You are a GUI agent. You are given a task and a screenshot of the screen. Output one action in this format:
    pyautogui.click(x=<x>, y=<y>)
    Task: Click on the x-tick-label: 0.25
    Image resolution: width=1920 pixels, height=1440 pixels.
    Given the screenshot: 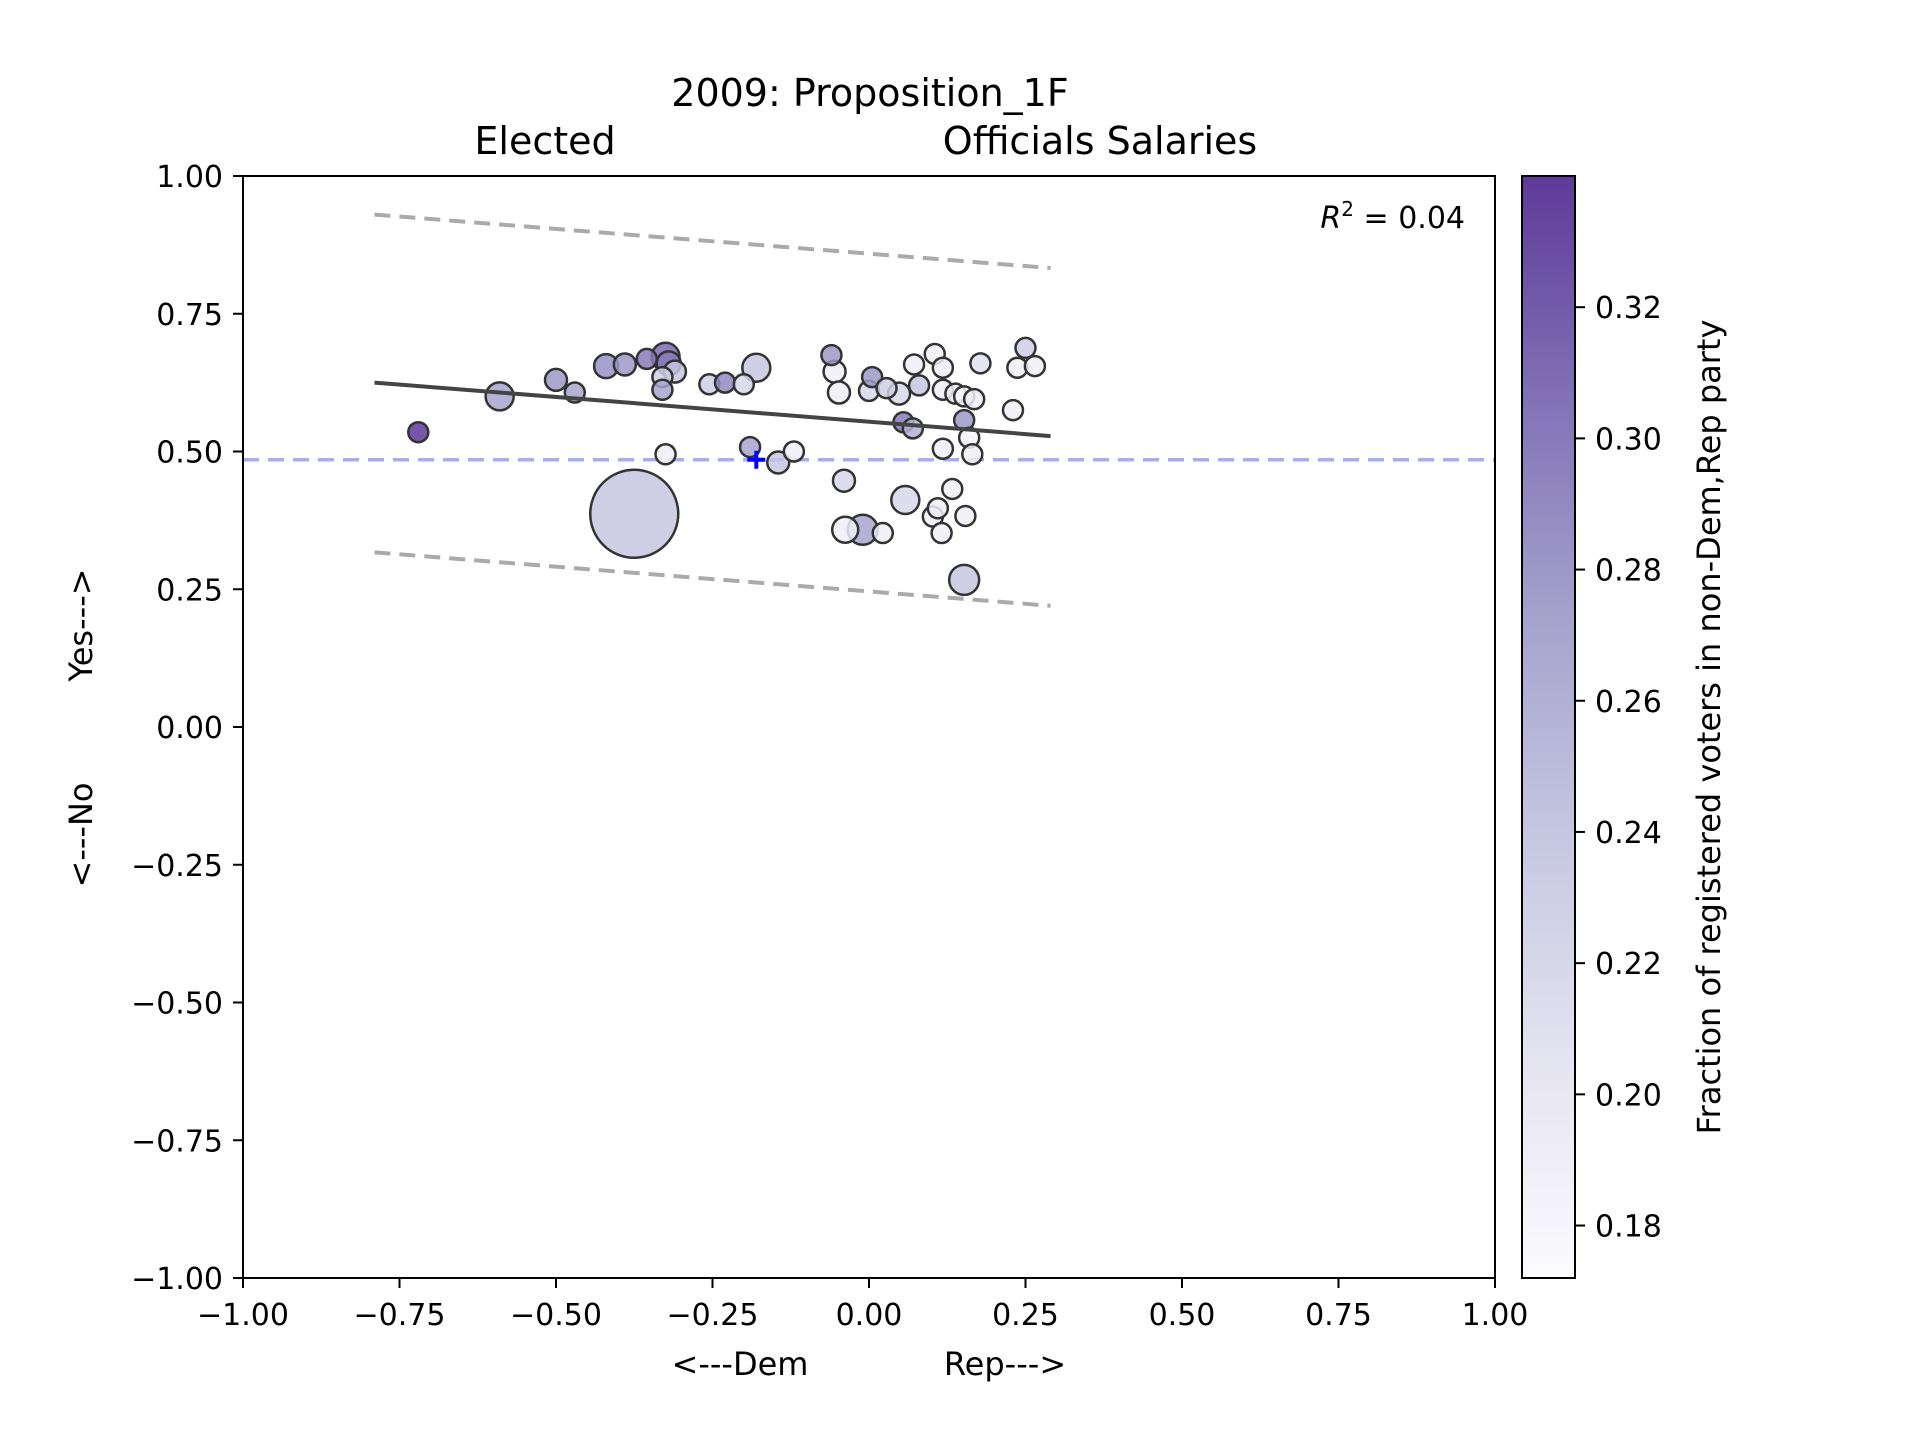 What is the action you would take?
    pyautogui.click(x=1025, y=1315)
    